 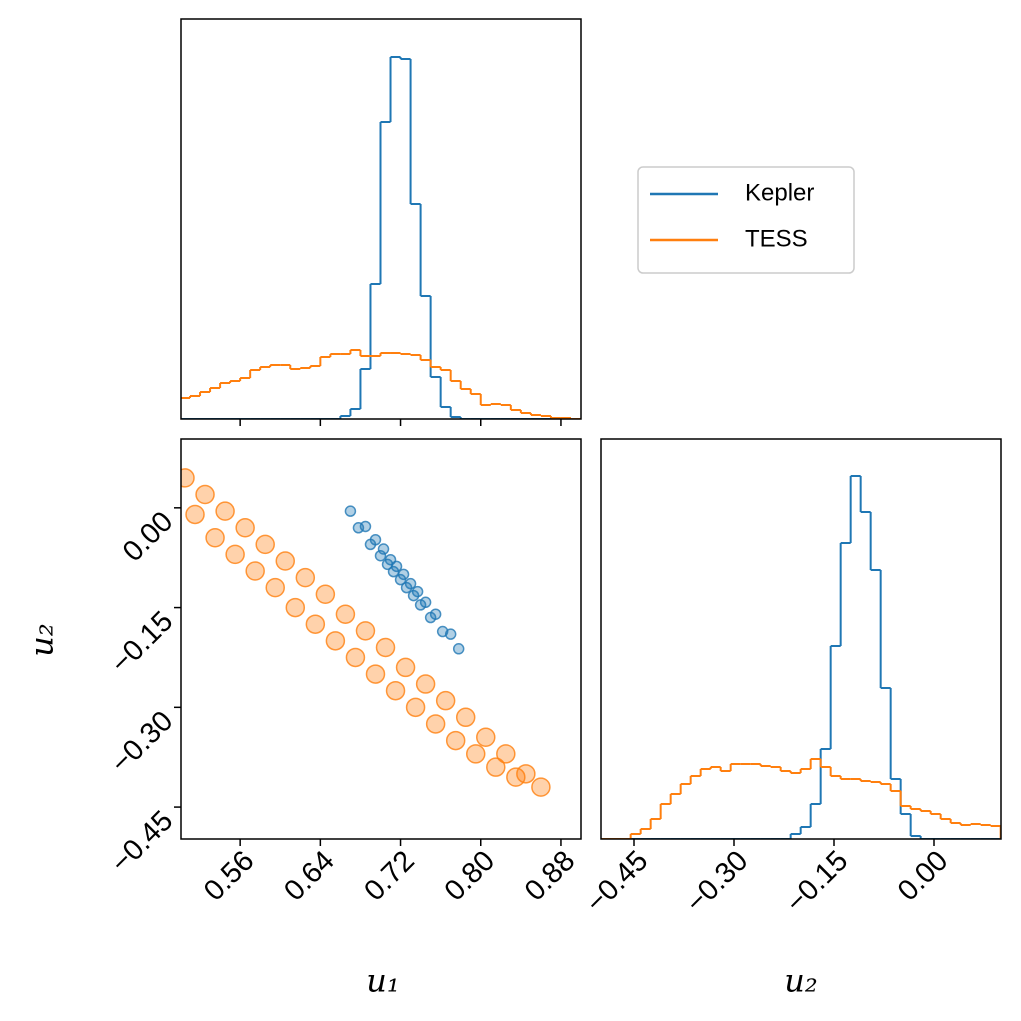 What do you see at coordinates (776, 238) in the screenshot?
I see `legend-label: TESS` at bounding box center [776, 238].